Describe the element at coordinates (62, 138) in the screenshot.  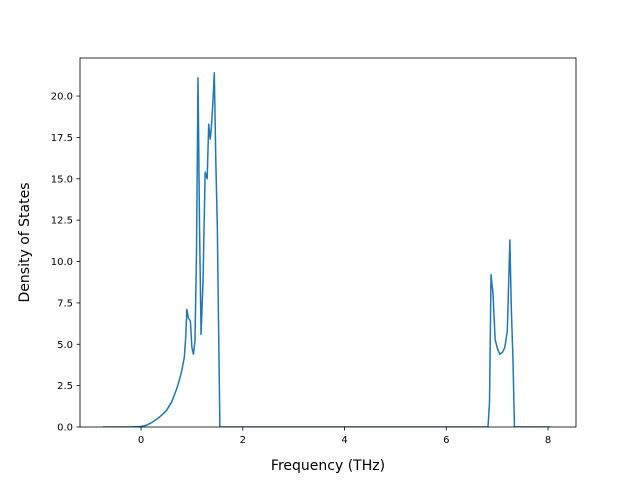
I see `y-tick-label: 17.5` at that location.